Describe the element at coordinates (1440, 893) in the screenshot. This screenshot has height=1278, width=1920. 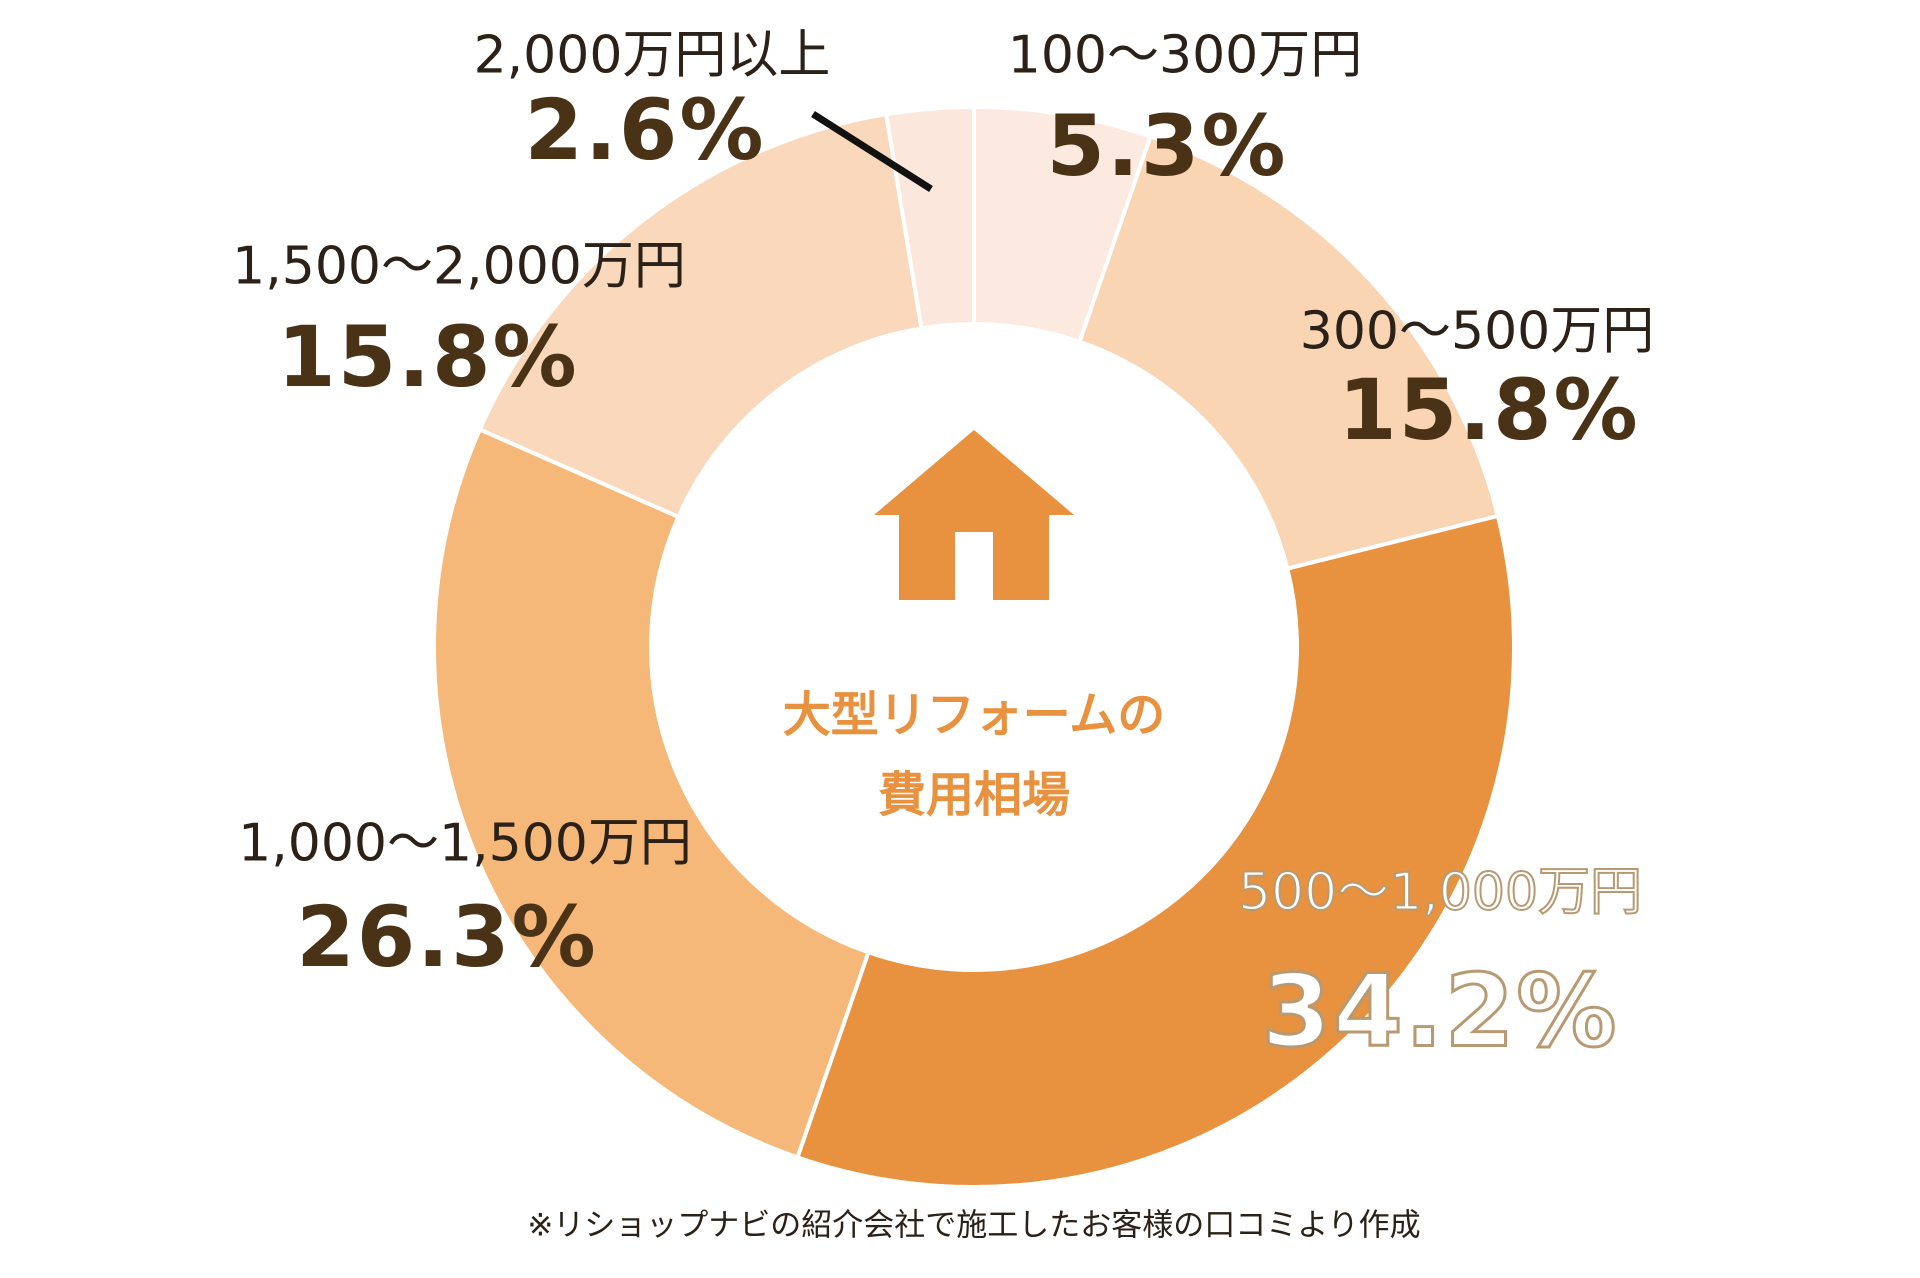
I see `category-label-500-1000: 500～1,000万円` at that location.